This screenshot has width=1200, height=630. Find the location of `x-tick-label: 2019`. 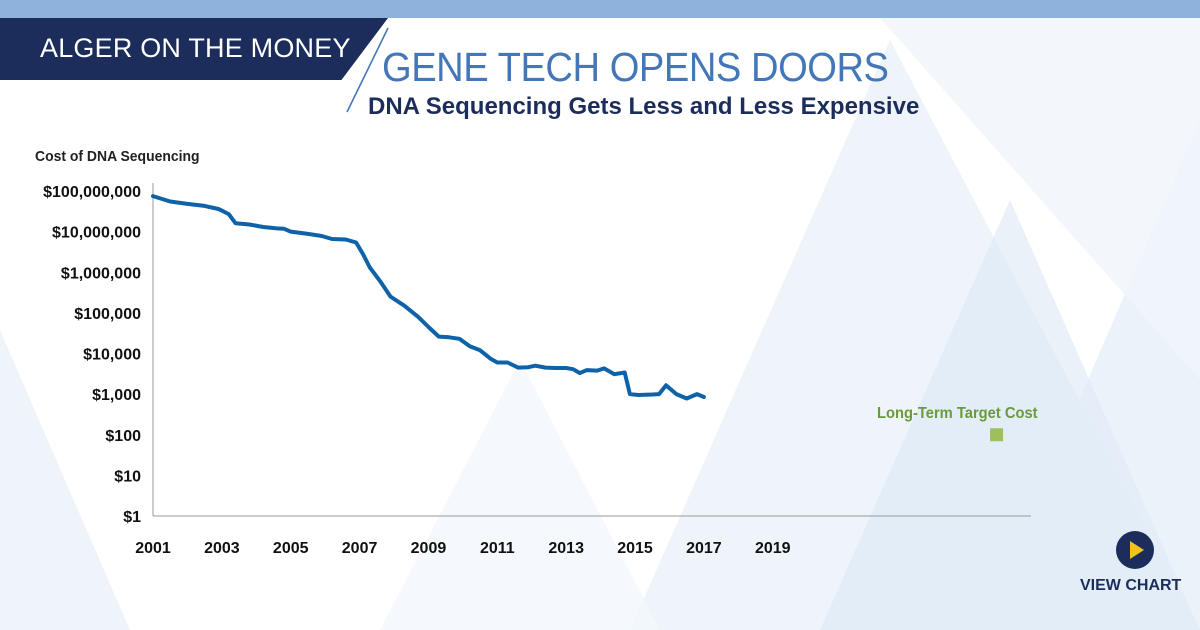

x-tick-label: 2019 is located at coordinates (773, 548).